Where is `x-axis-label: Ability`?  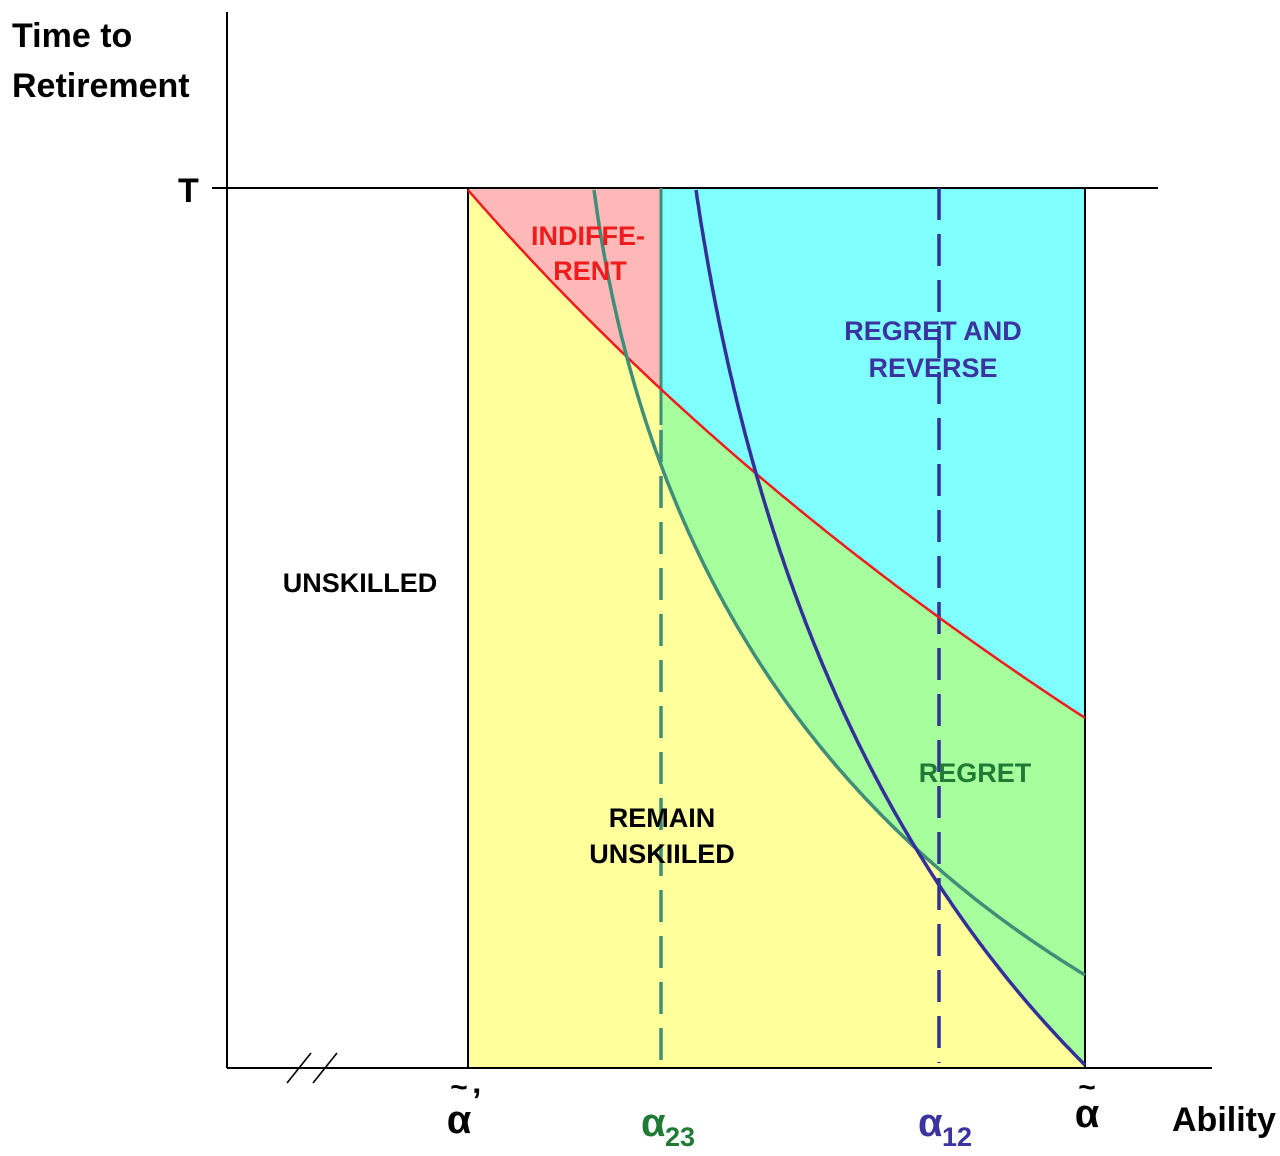
x-axis-label: Ability is located at coordinates (1224, 1120).